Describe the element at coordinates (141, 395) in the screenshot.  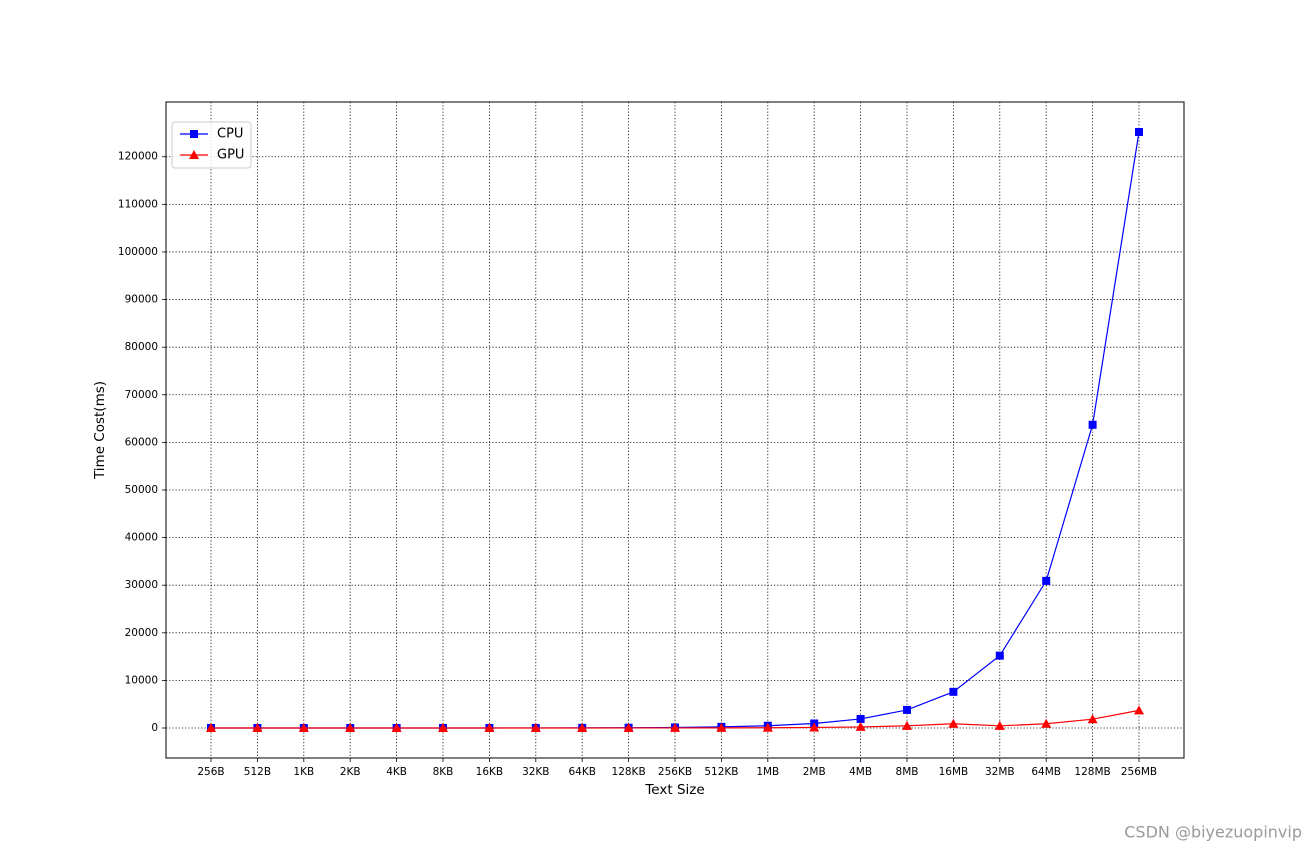
I see `y-tick-label: 70000` at that location.